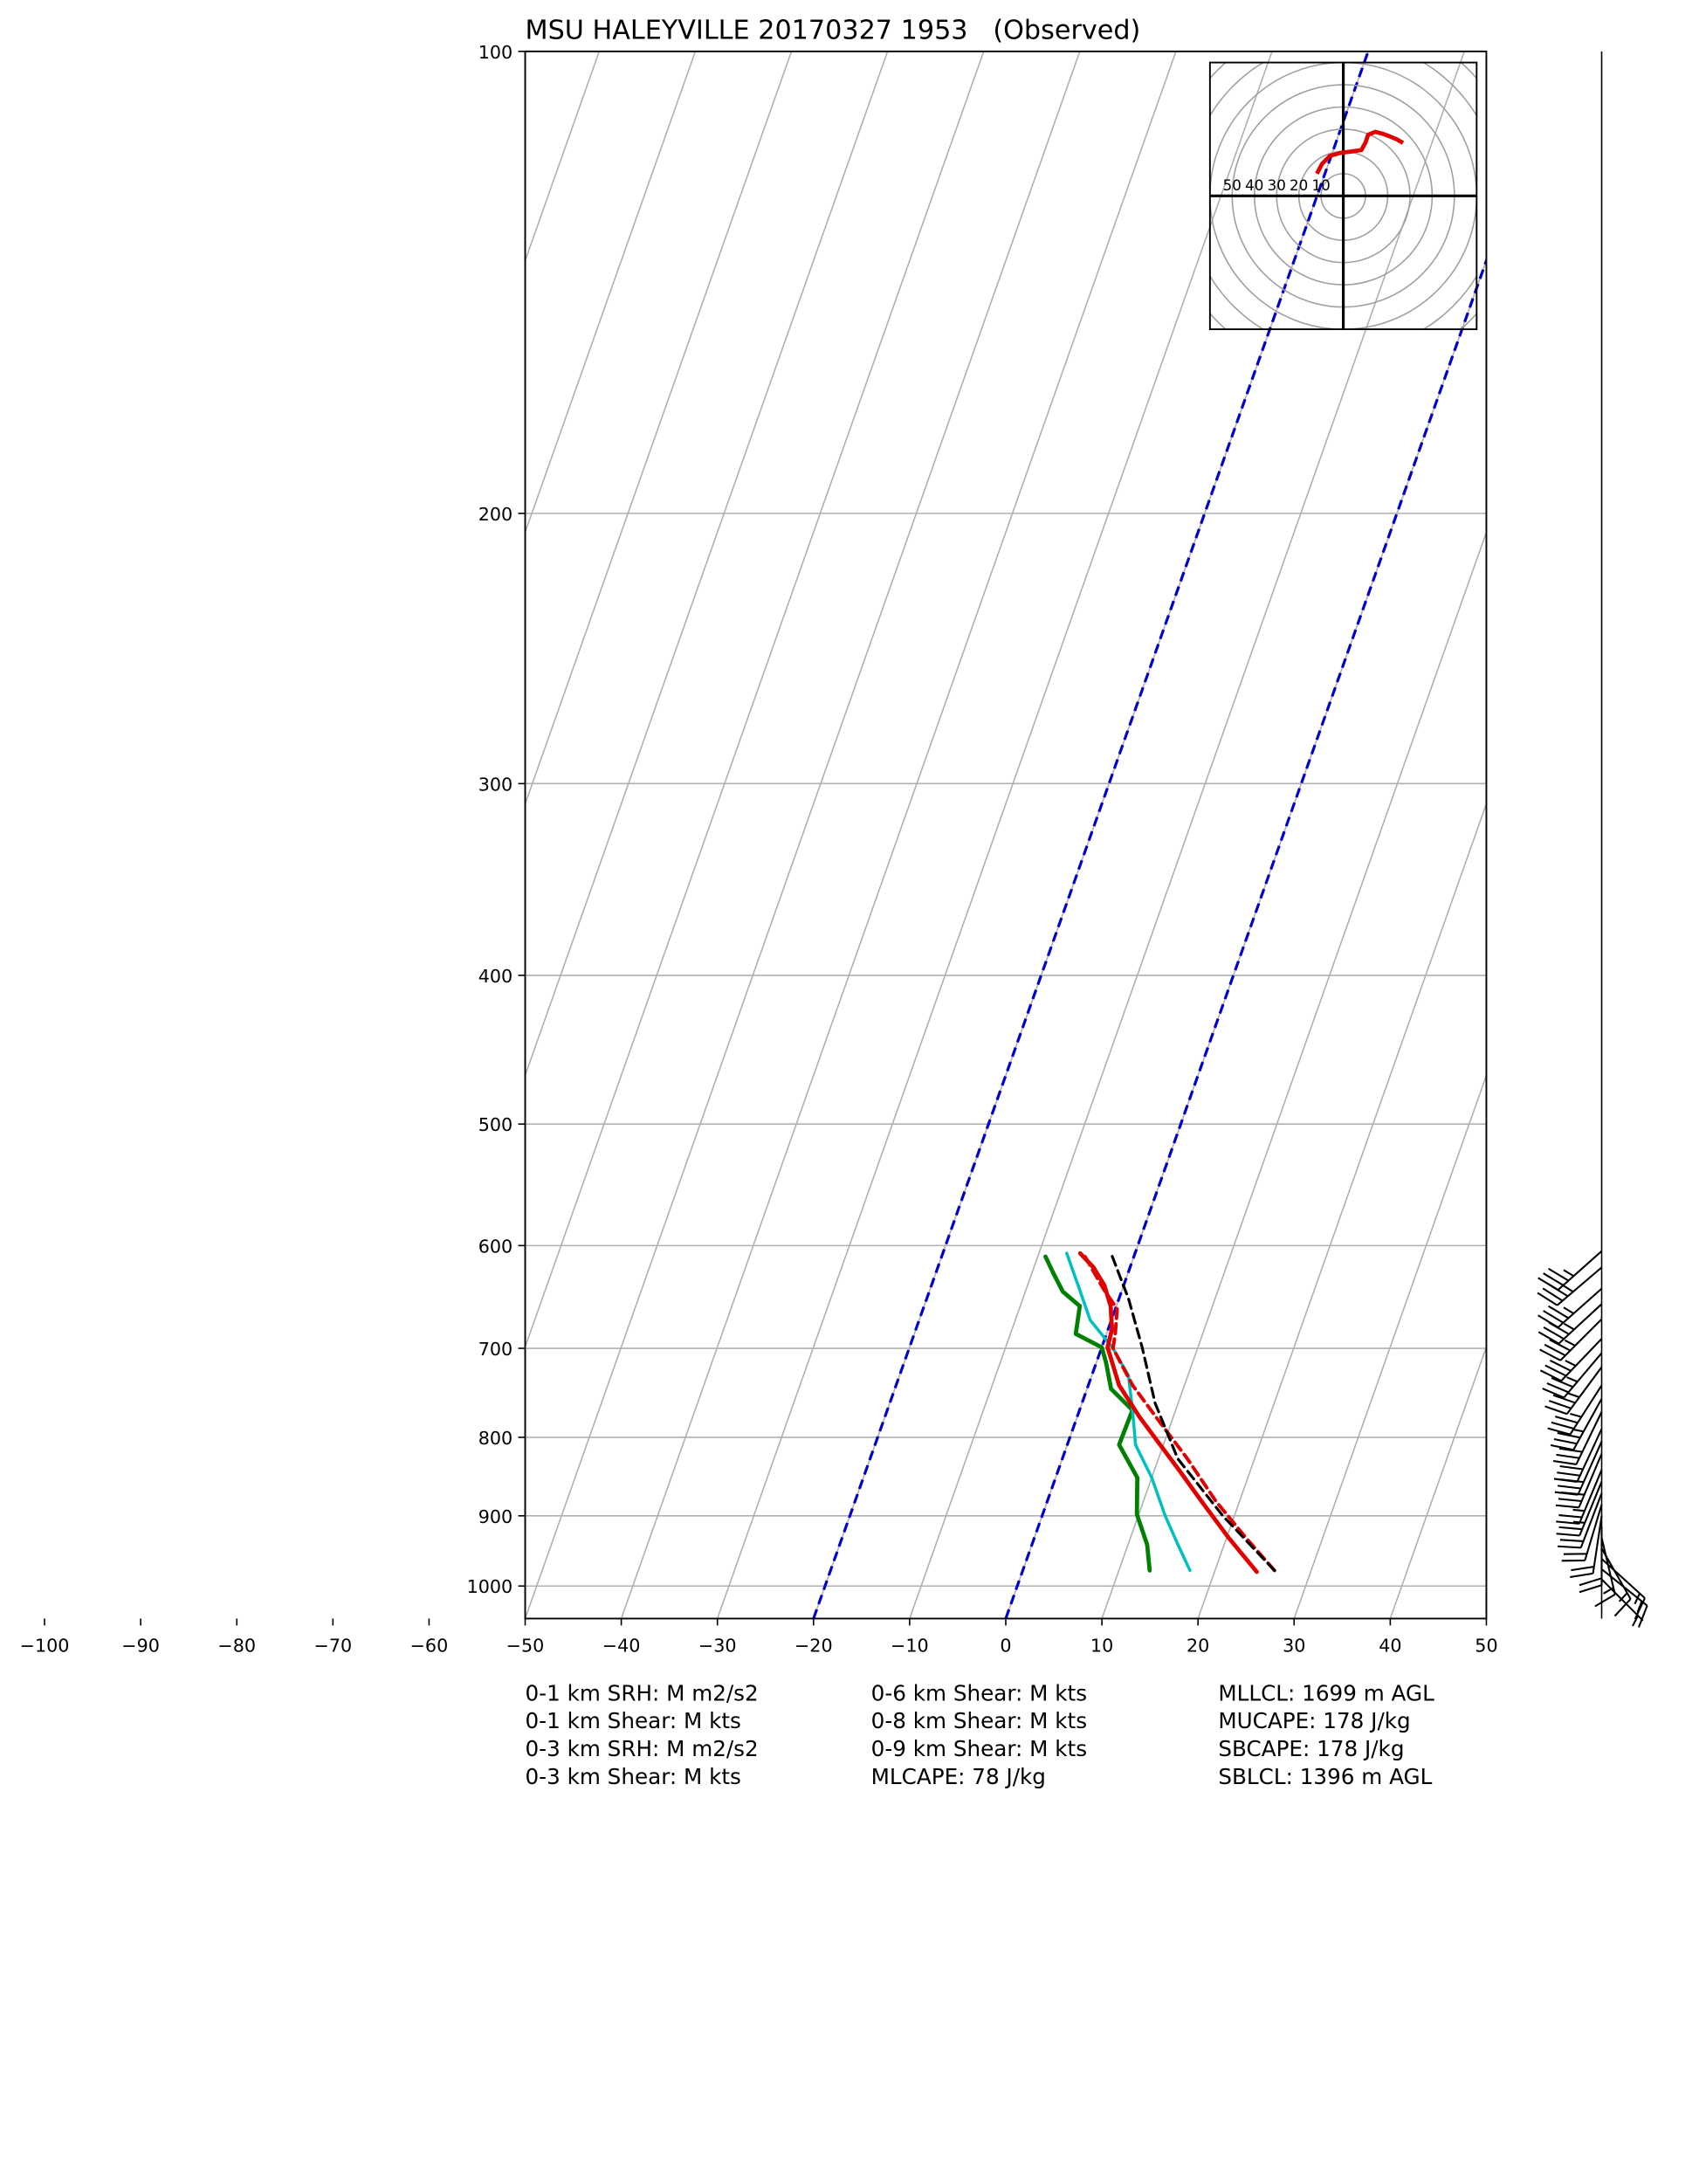 Image resolution: width=1699 pixels, height=2184 pixels. I want to click on stat-text: SBCAPE: 178 J/kg, so click(1311, 1748).